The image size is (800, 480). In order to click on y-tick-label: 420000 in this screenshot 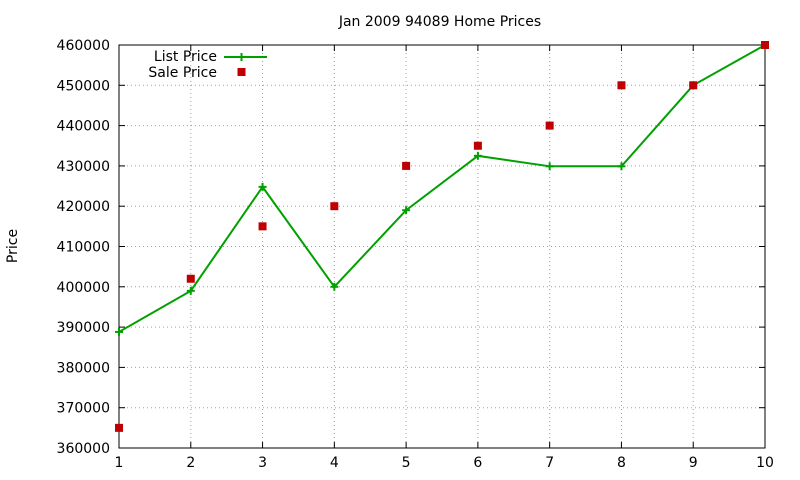, I will do `click(83, 207)`.